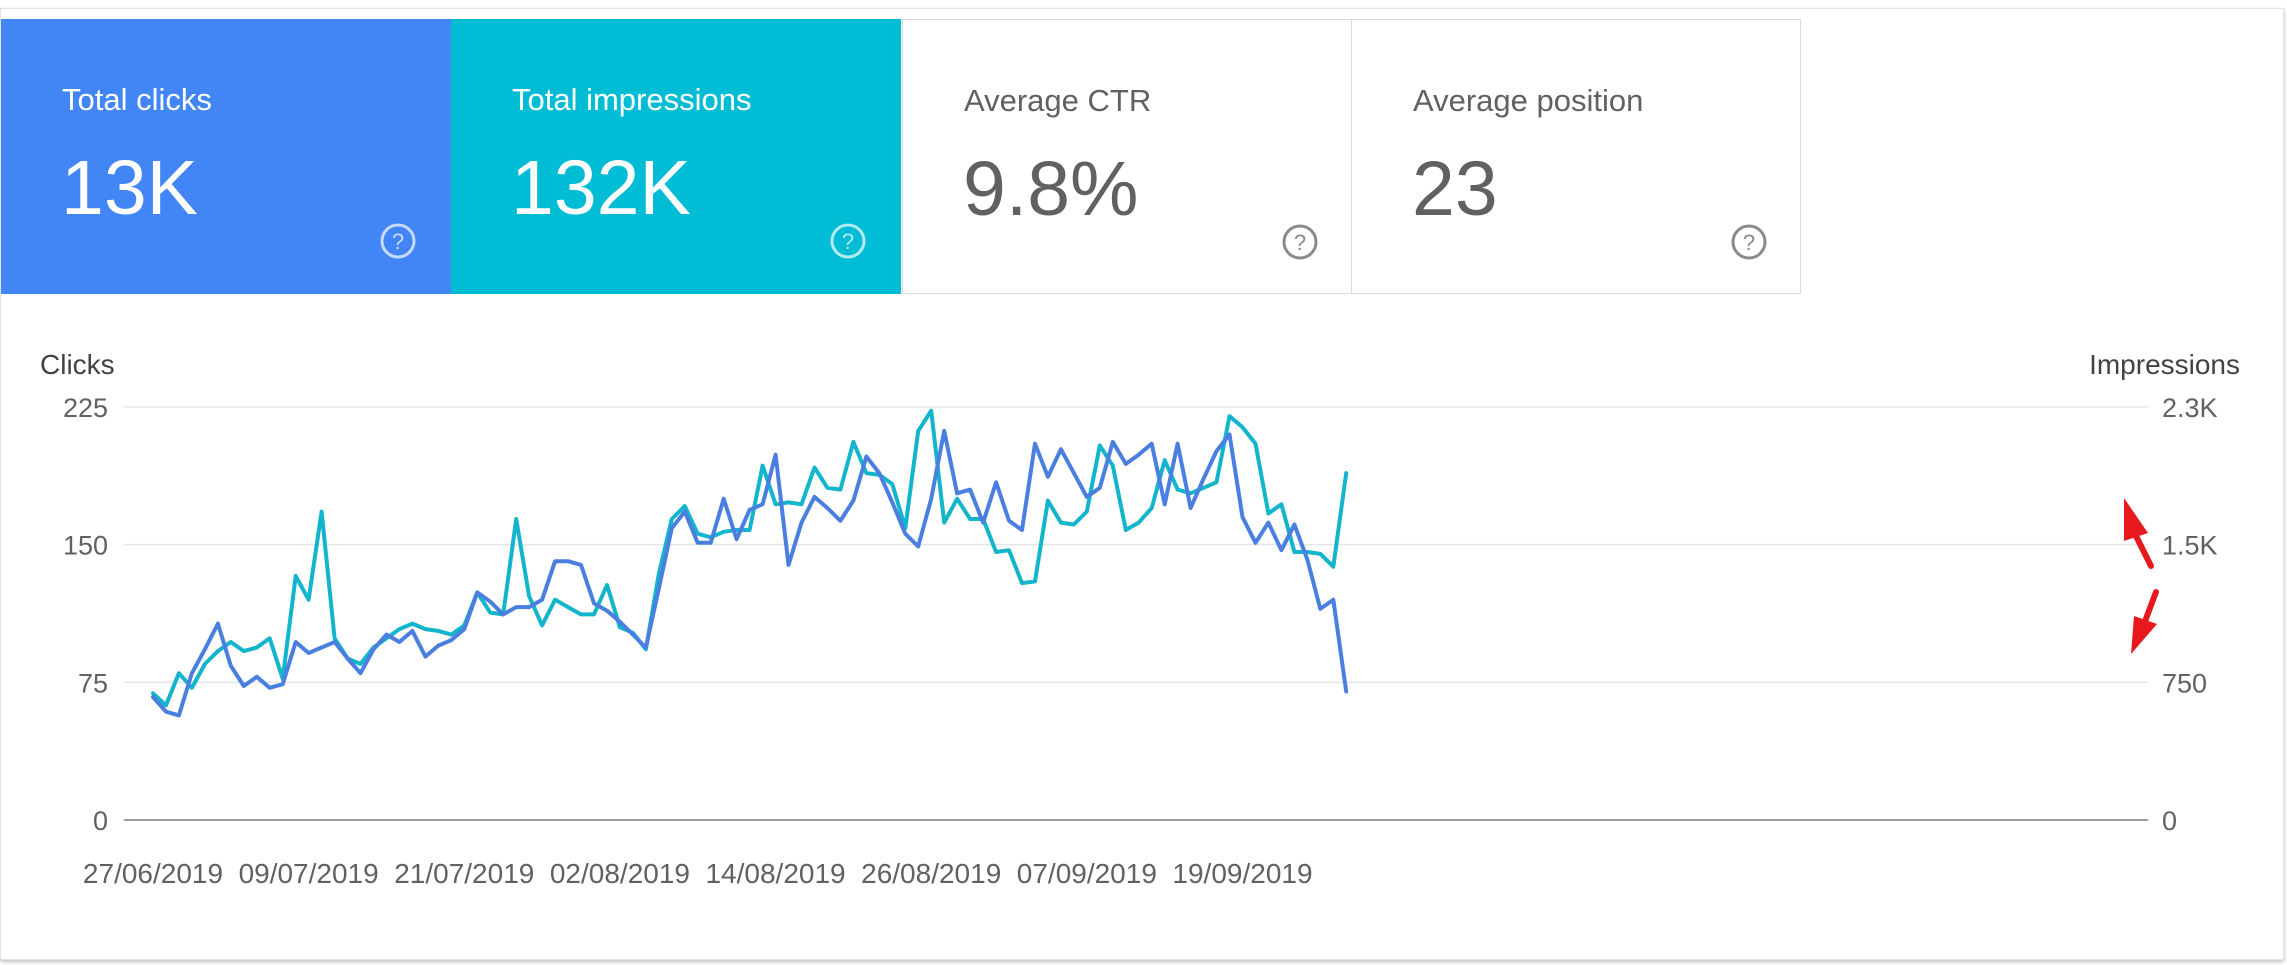 The height and width of the screenshot is (965, 2287). Describe the element at coordinates (85, 546) in the screenshot. I see `y-left-tick-label: 150` at that location.